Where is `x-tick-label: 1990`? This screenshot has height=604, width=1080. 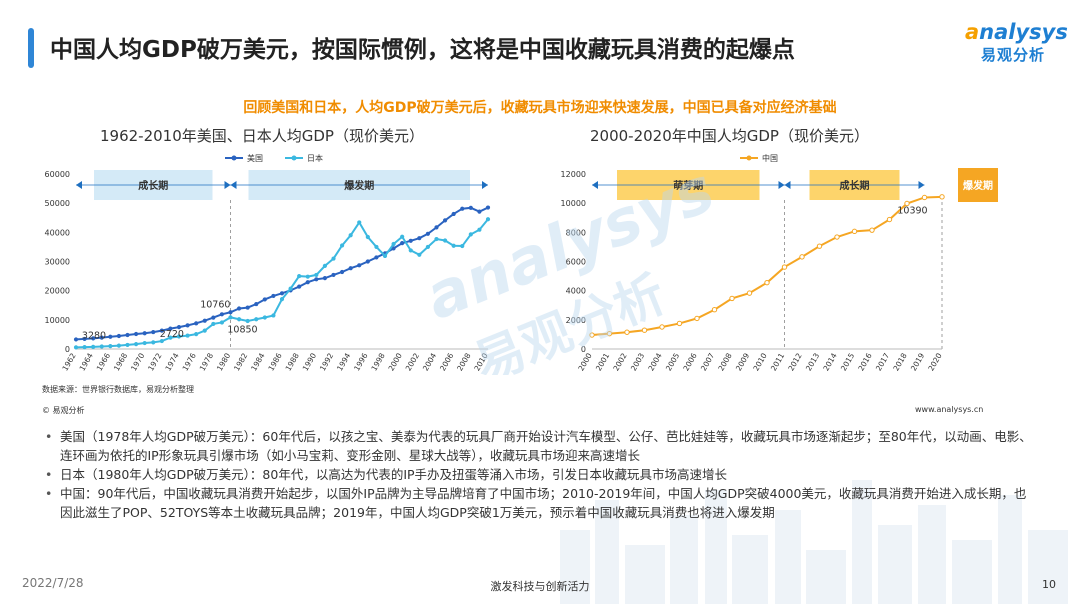
x-tick-label: 1990 is located at coordinates (309, 361).